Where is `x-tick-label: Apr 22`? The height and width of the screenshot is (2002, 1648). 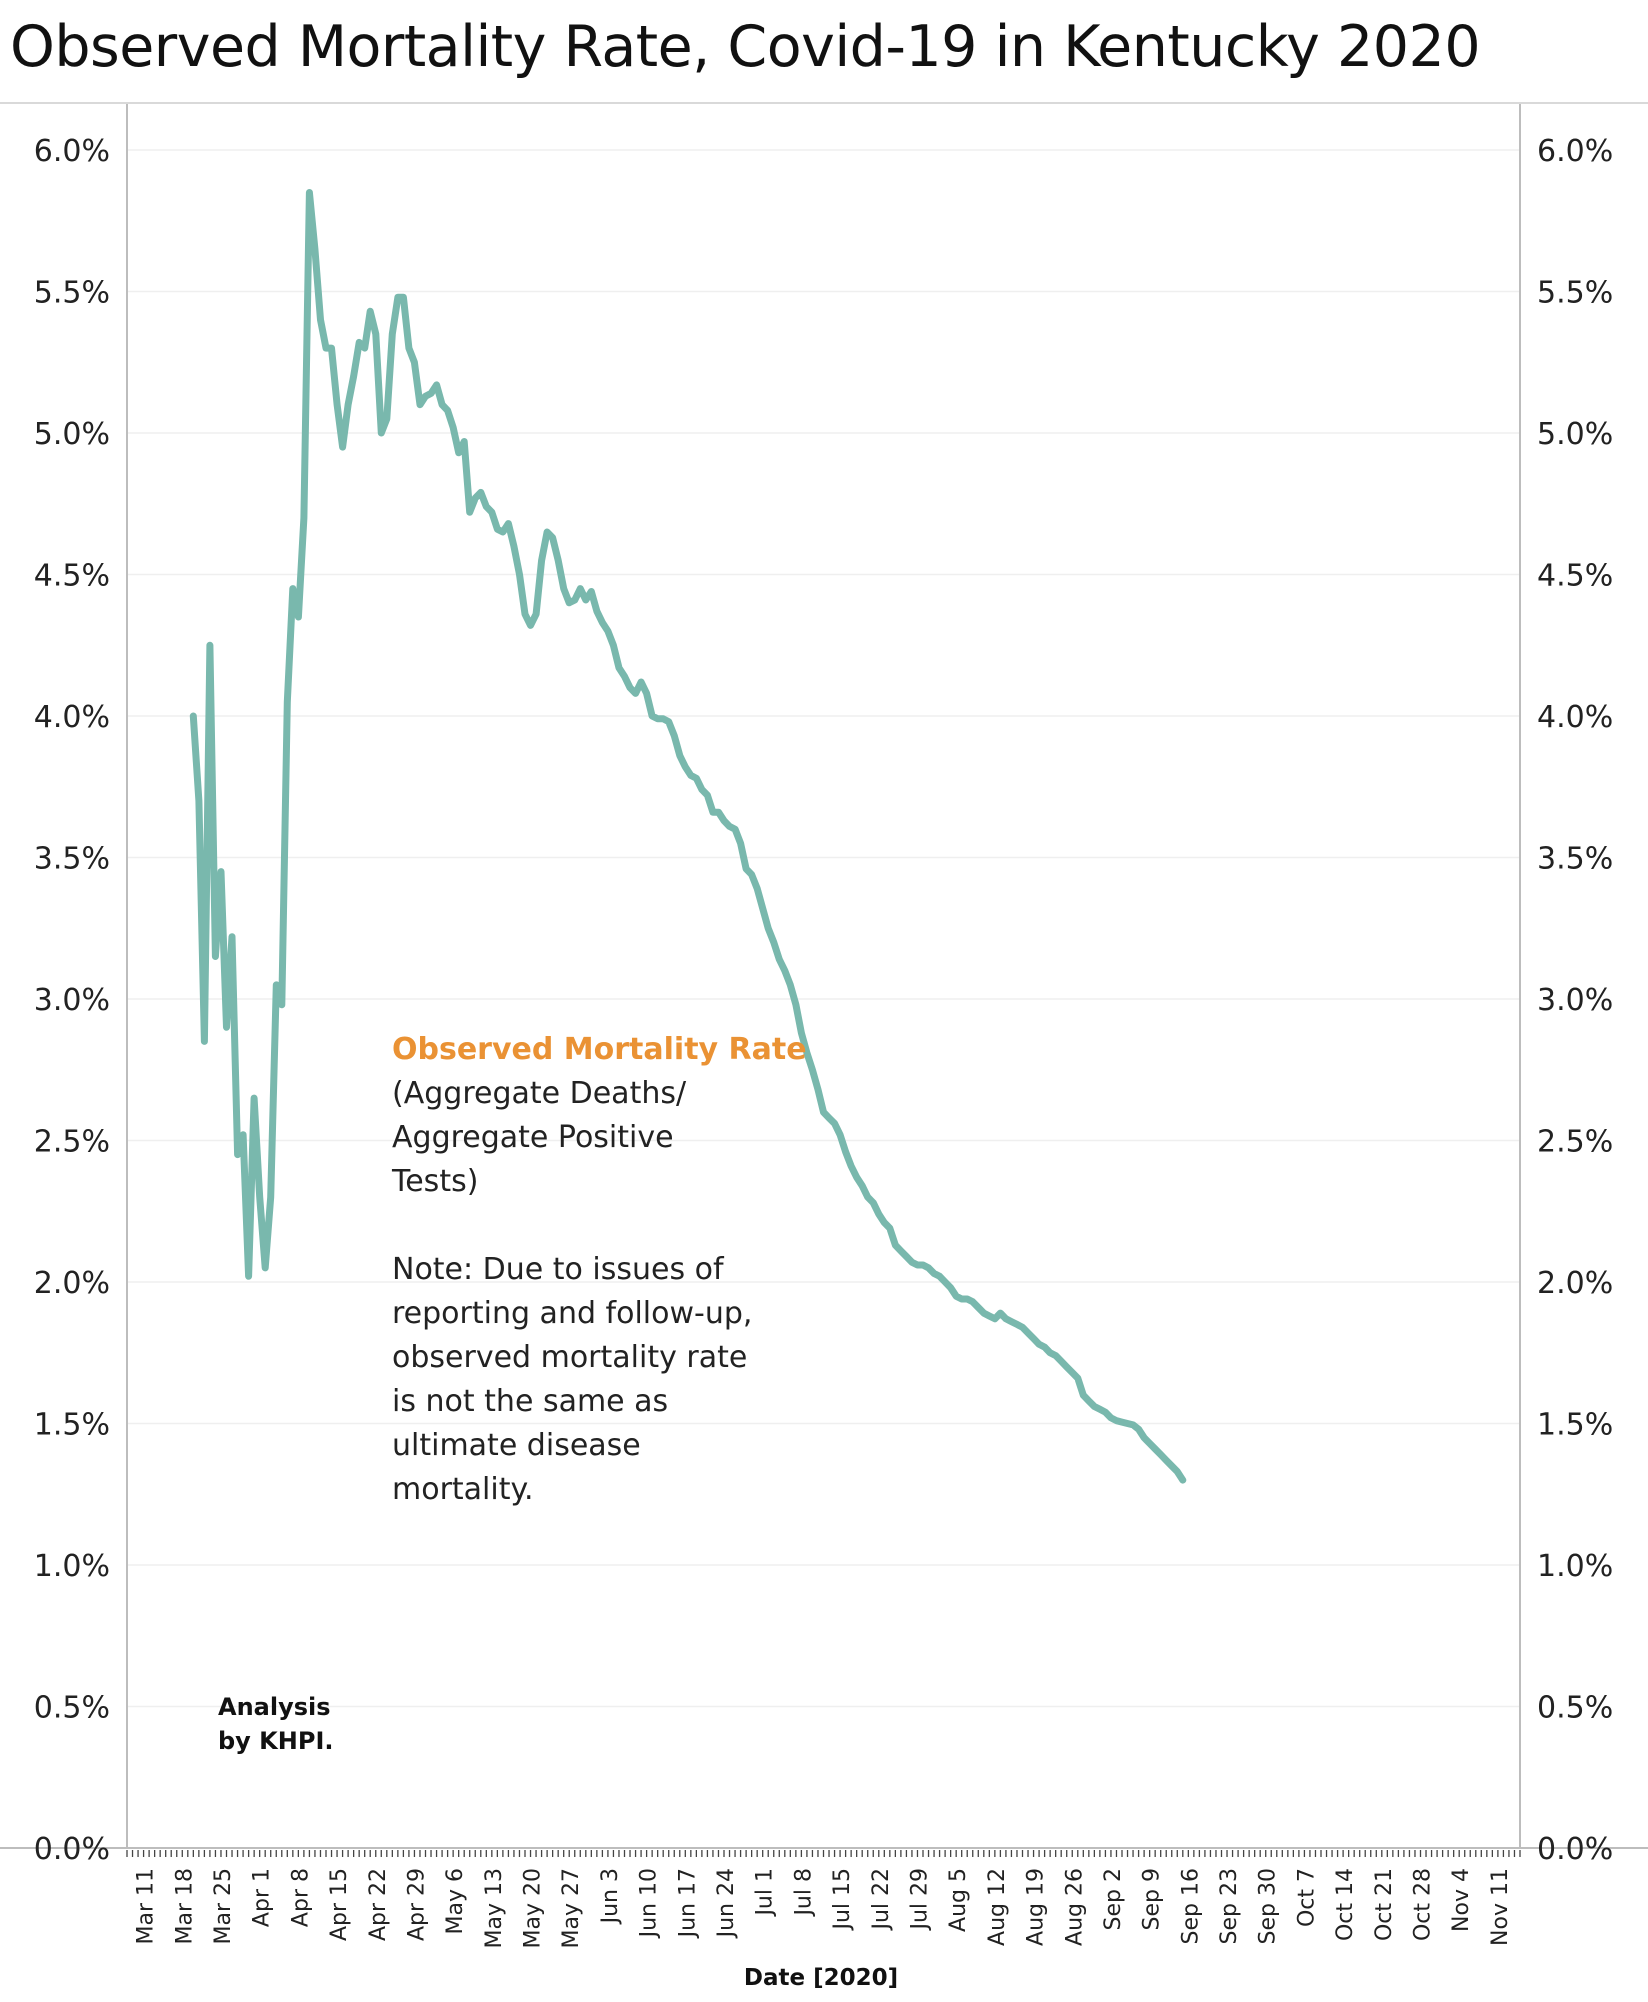 x-tick-label: Apr 22 is located at coordinates (378, 1904).